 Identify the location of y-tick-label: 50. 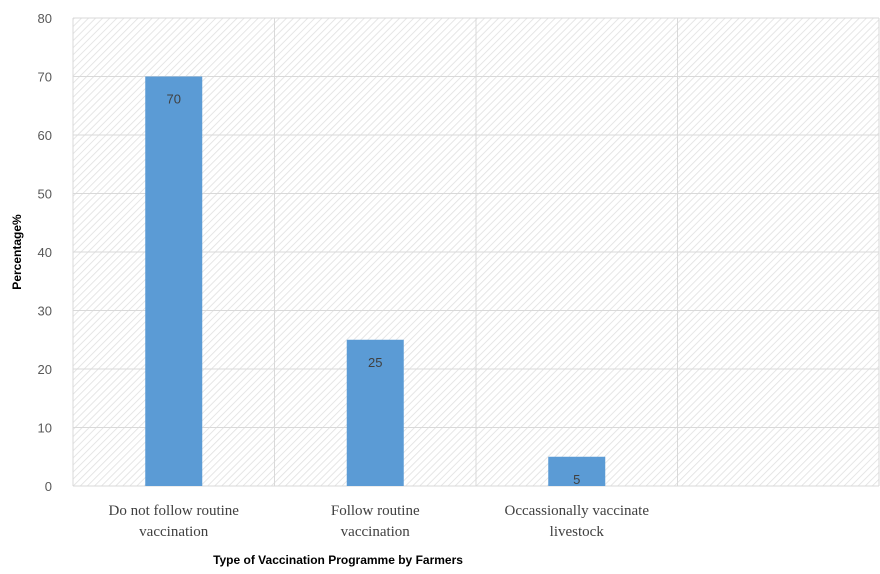
(45, 194).